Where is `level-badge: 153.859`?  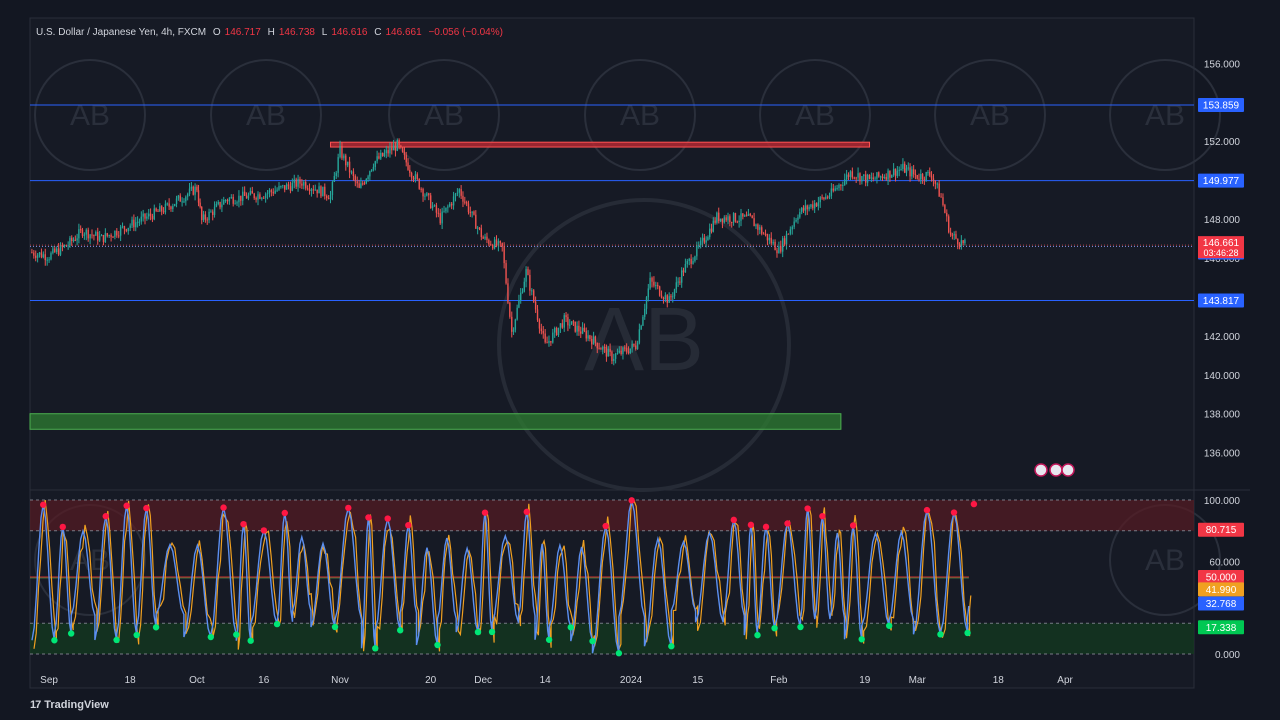
level-badge: 153.859 is located at coordinates (1221, 106).